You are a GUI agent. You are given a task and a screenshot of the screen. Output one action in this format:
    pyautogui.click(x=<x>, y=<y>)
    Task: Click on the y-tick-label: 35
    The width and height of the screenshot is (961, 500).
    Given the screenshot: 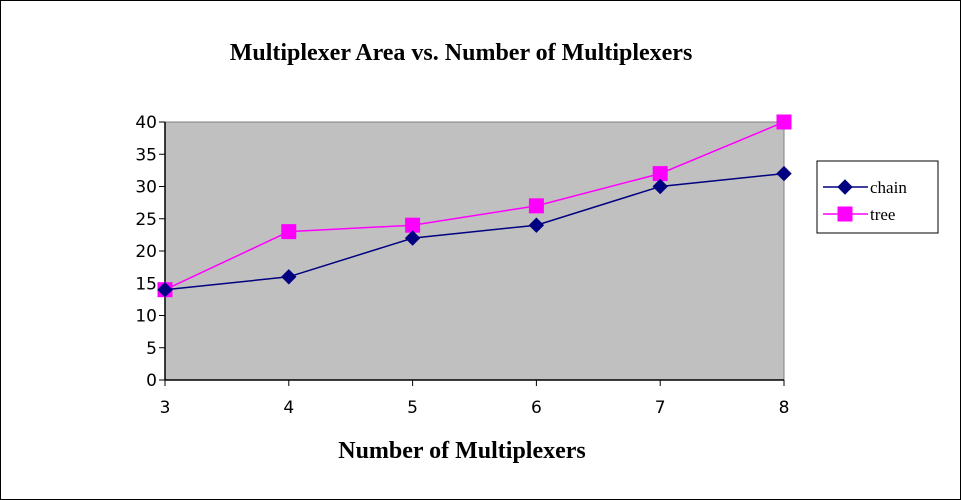 What is the action you would take?
    pyautogui.click(x=146, y=155)
    